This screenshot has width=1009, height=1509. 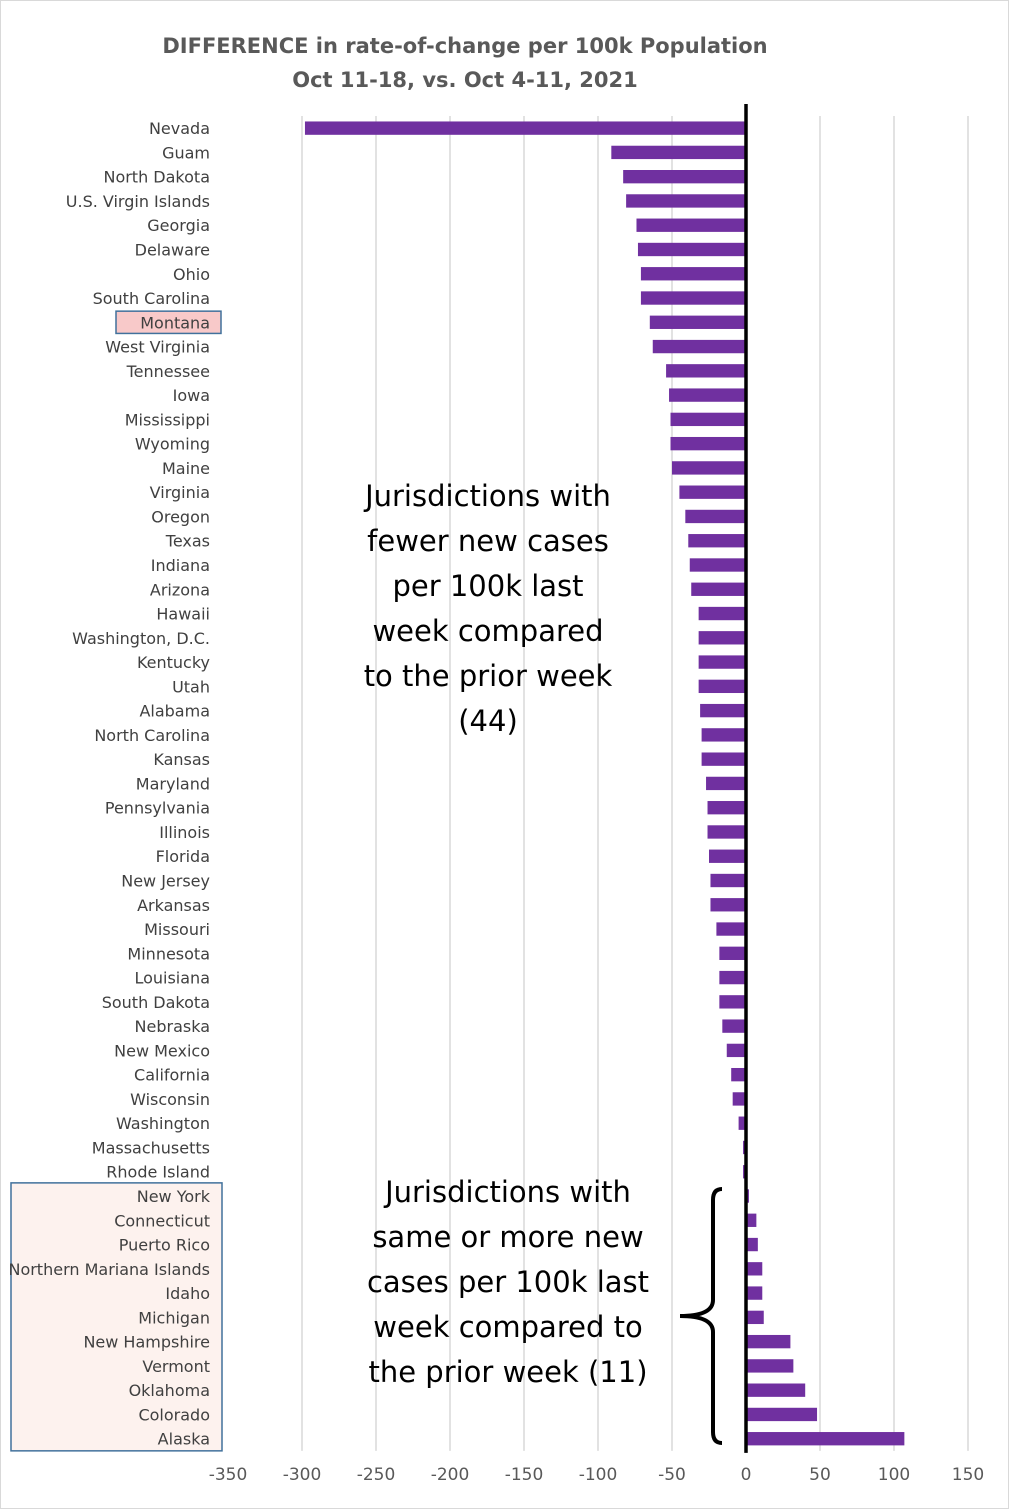 What do you see at coordinates (488, 721) in the screenshot?
I see `annotation-line: (44)` at bounding box center [488, 721].